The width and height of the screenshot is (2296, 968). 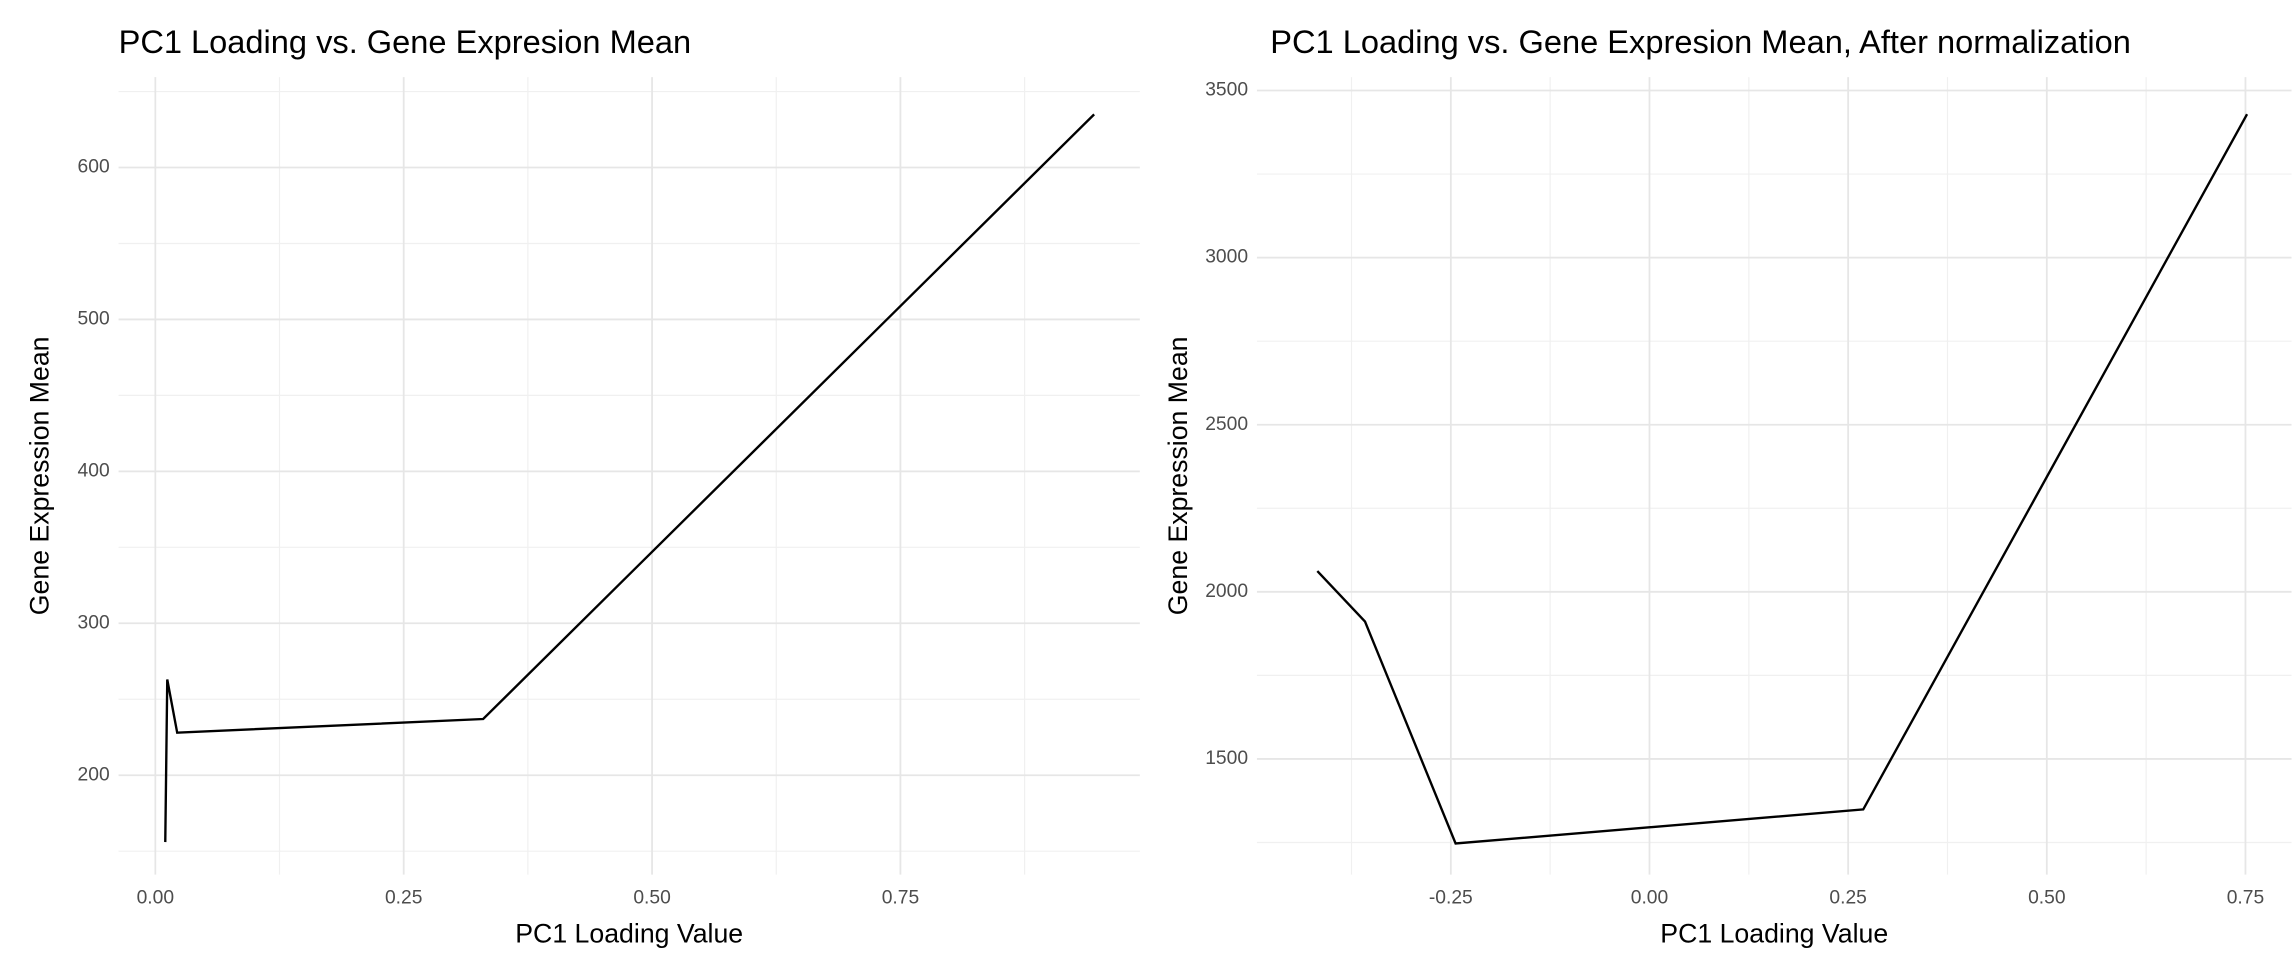 I want to click on x-tick-label: -0.25, so click(x=1451, y=897).